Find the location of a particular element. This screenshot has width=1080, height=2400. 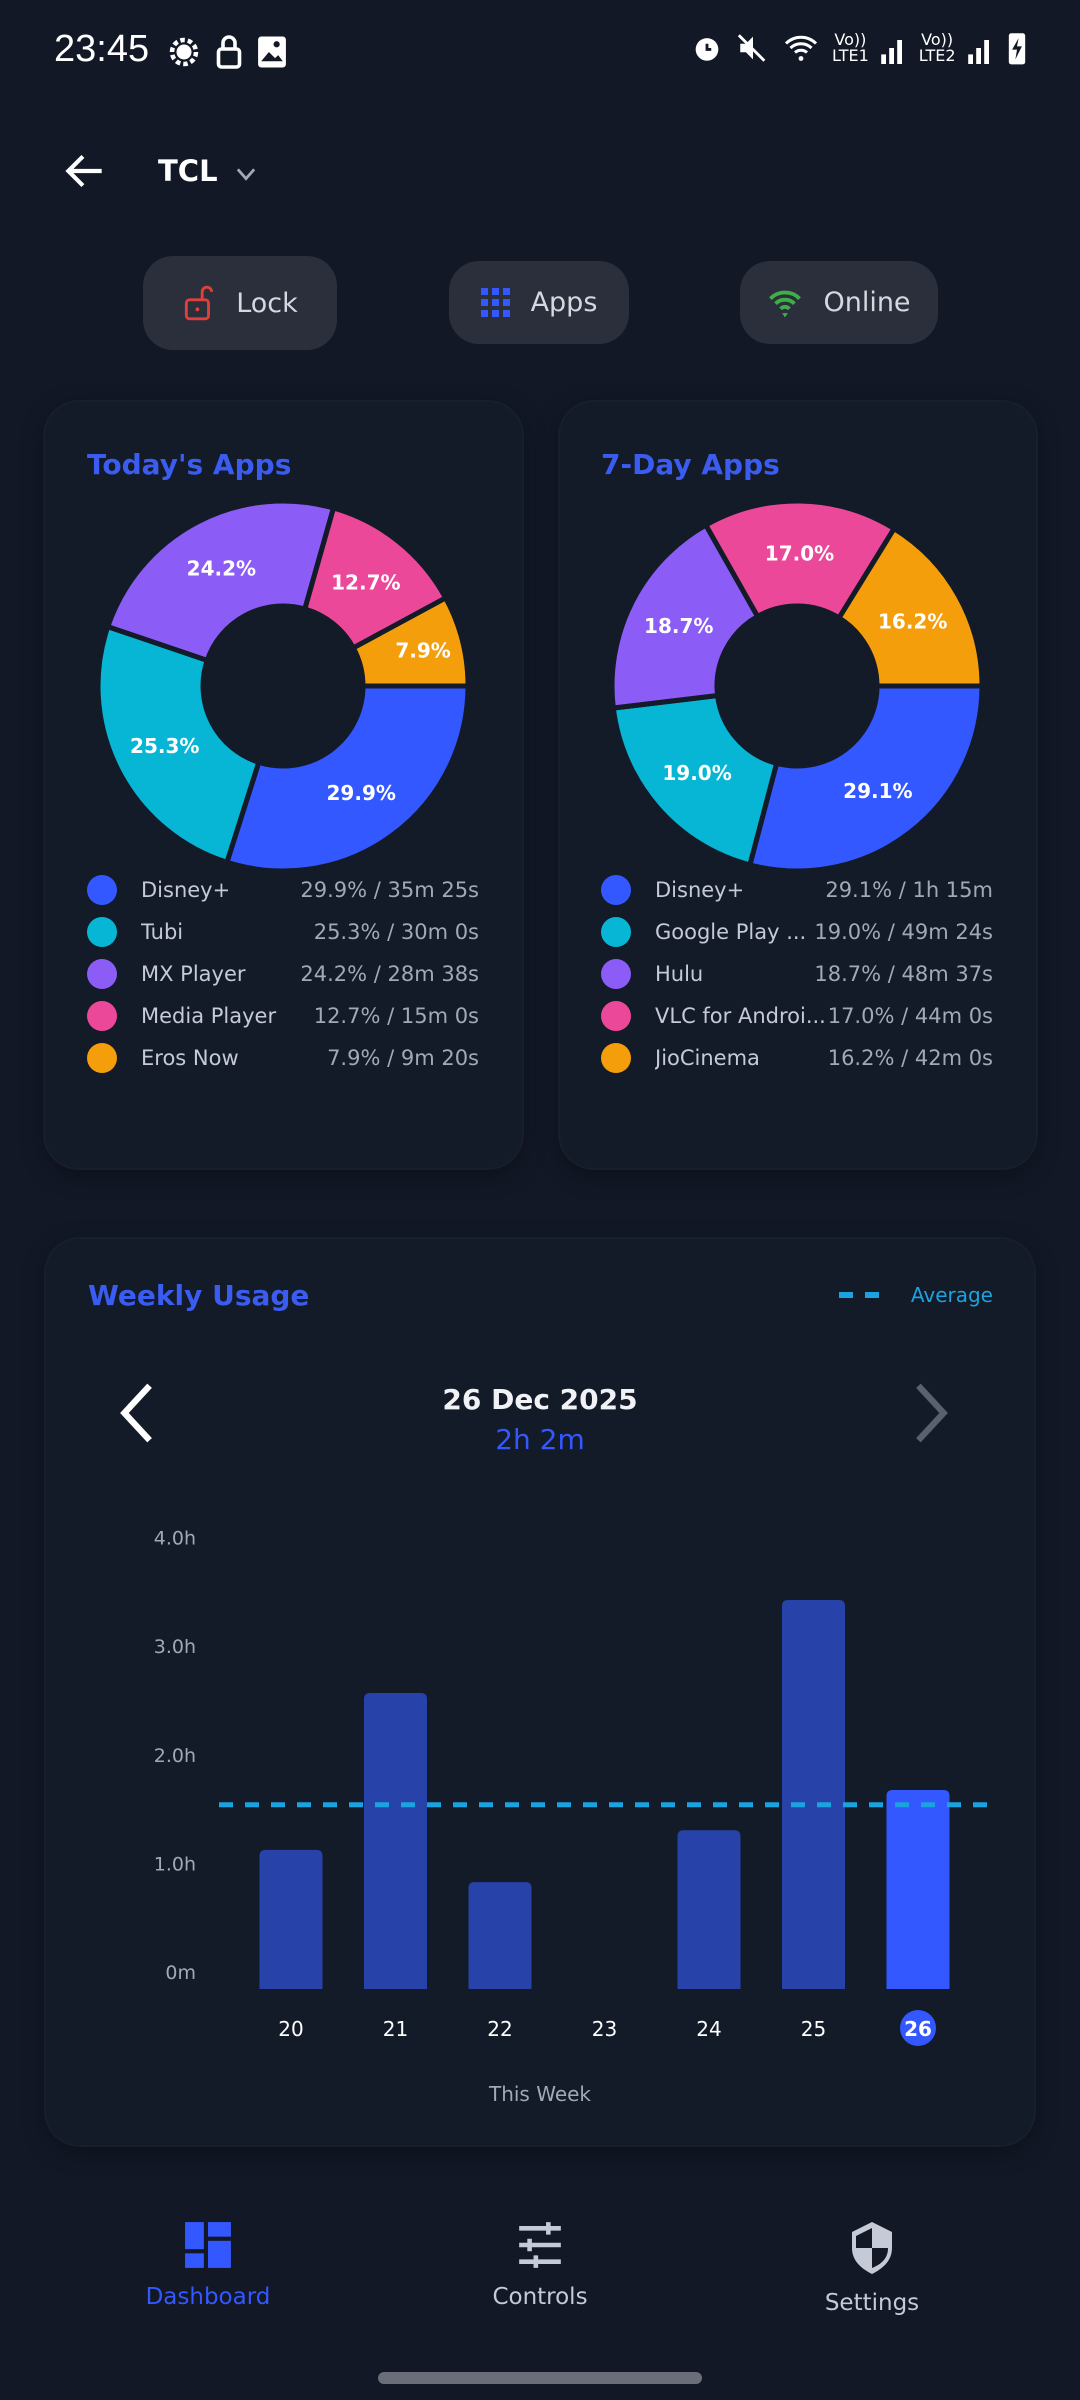

legend-value: 17.0% / 44m 0s is located at coordinates (910, 1016).